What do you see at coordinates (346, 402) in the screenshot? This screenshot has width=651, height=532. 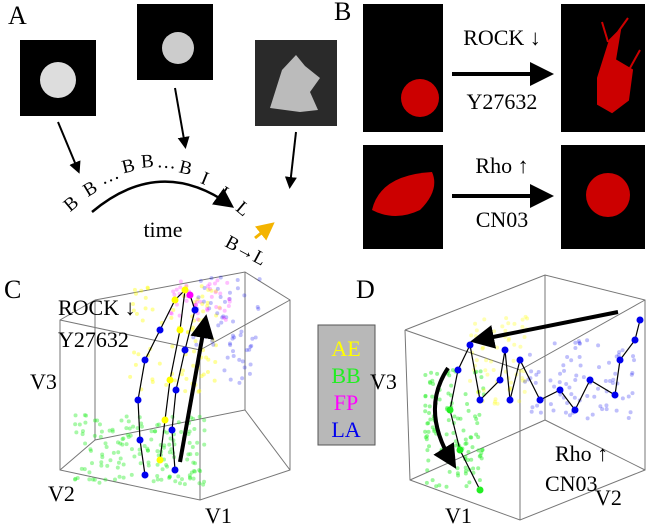 I see `legend-entry: FP` at bounding box center [346, 402].